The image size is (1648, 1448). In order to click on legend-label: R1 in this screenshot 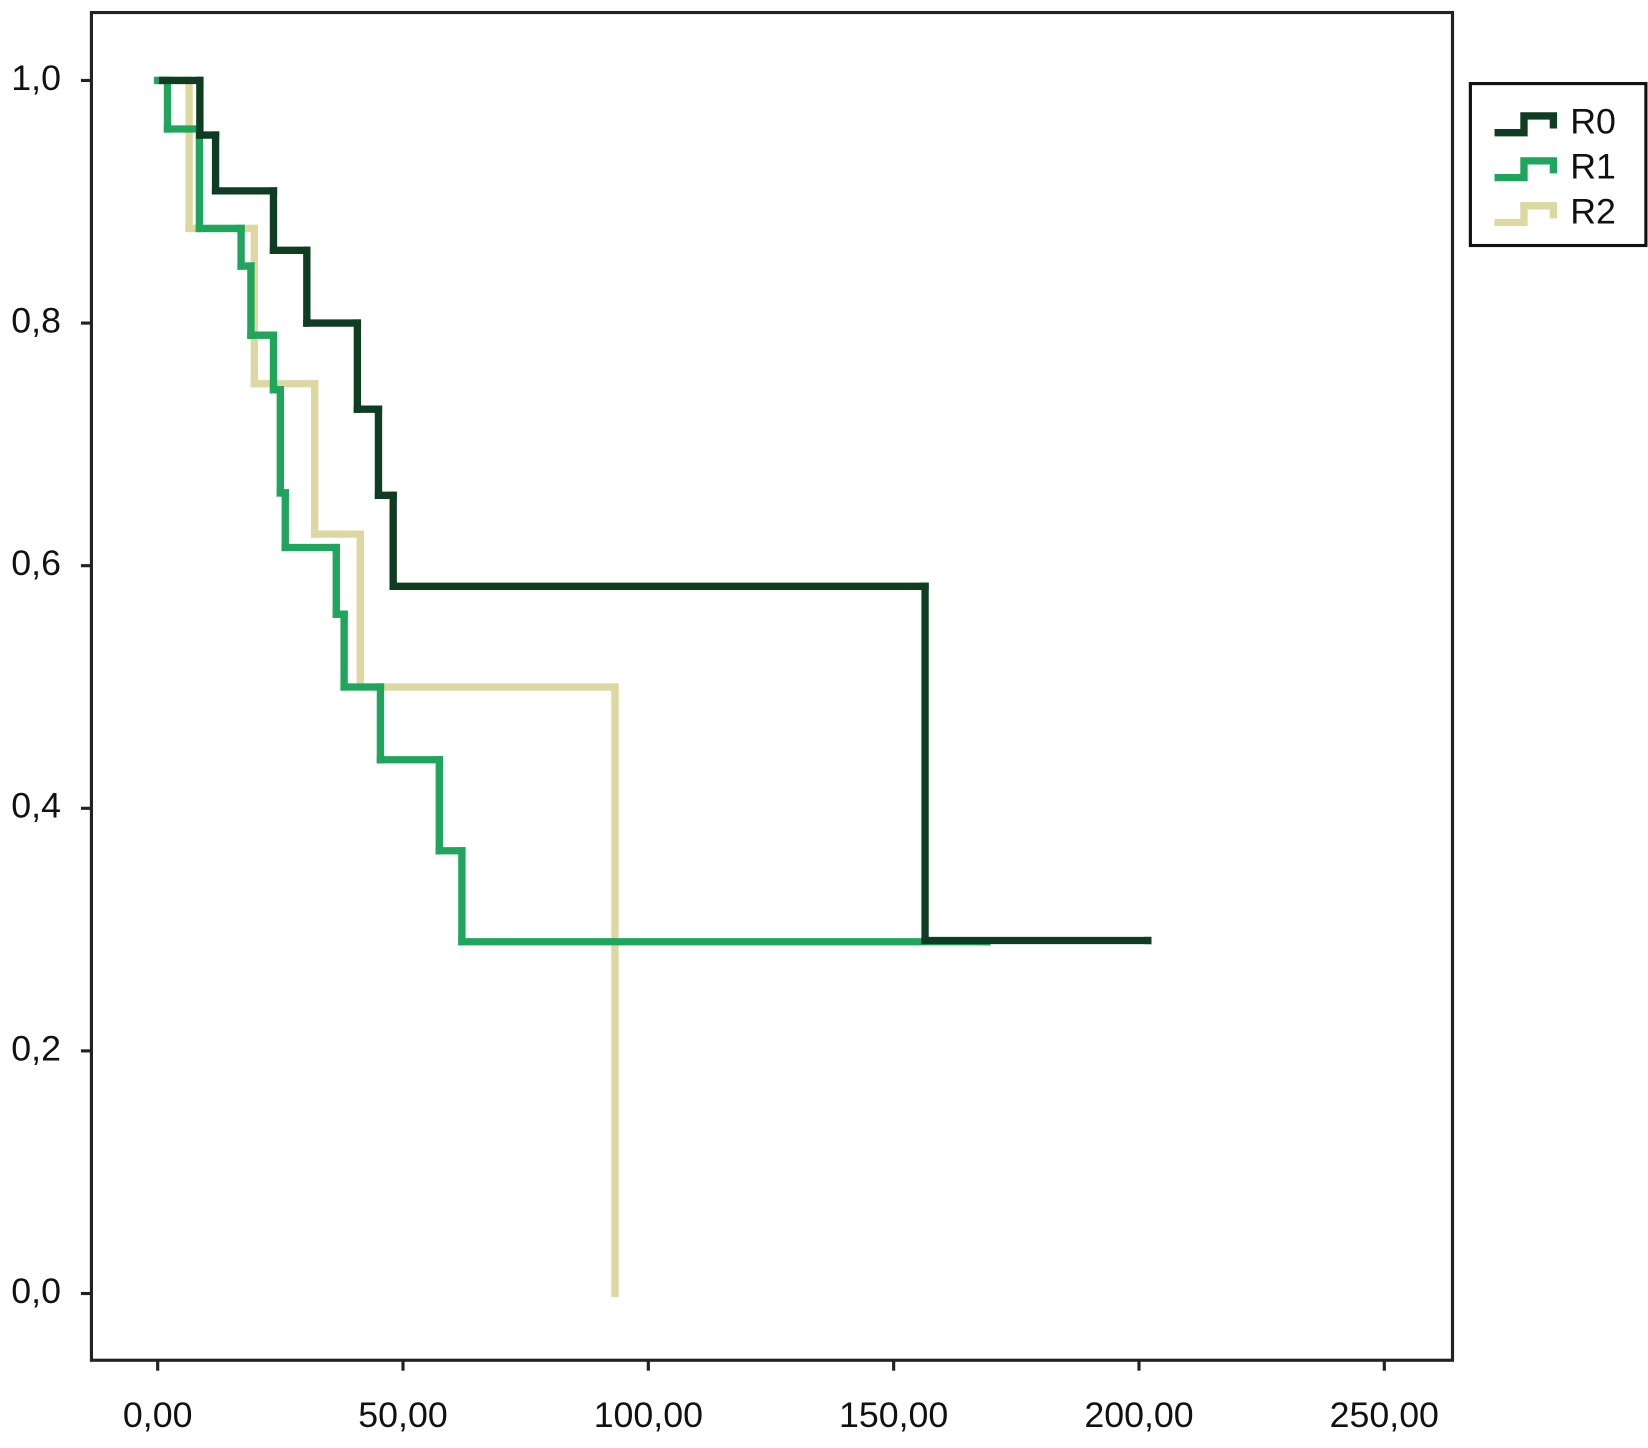, I will do `click(1593, 167)`.